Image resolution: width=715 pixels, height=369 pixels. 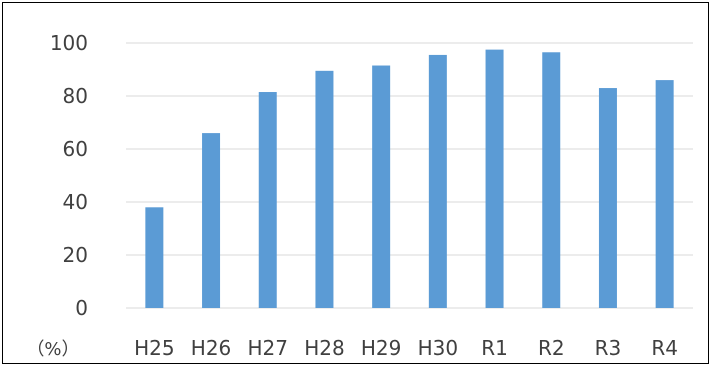 I want to click on y-tick-label: 0, so click(x=81, y=308).